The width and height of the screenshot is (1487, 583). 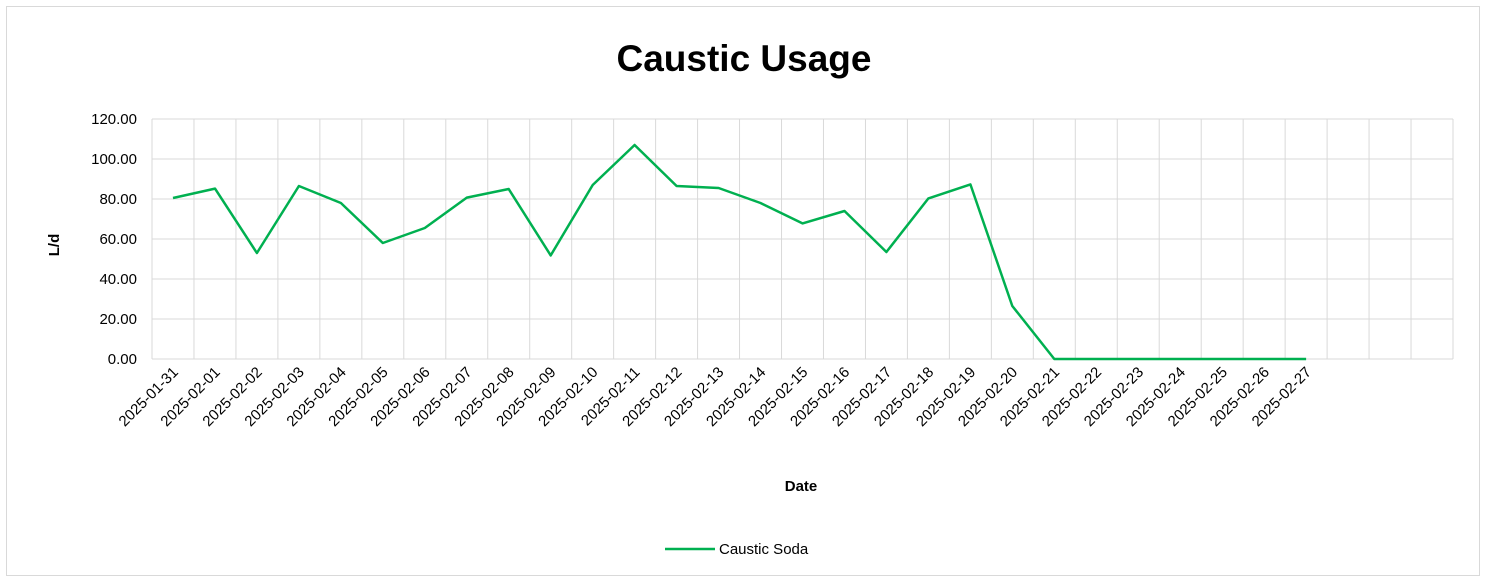 What do you see at coordinates (744, 58) in the screenshot?
I see `chart-title: Caustic Usage` at bounding box center [744, 58].